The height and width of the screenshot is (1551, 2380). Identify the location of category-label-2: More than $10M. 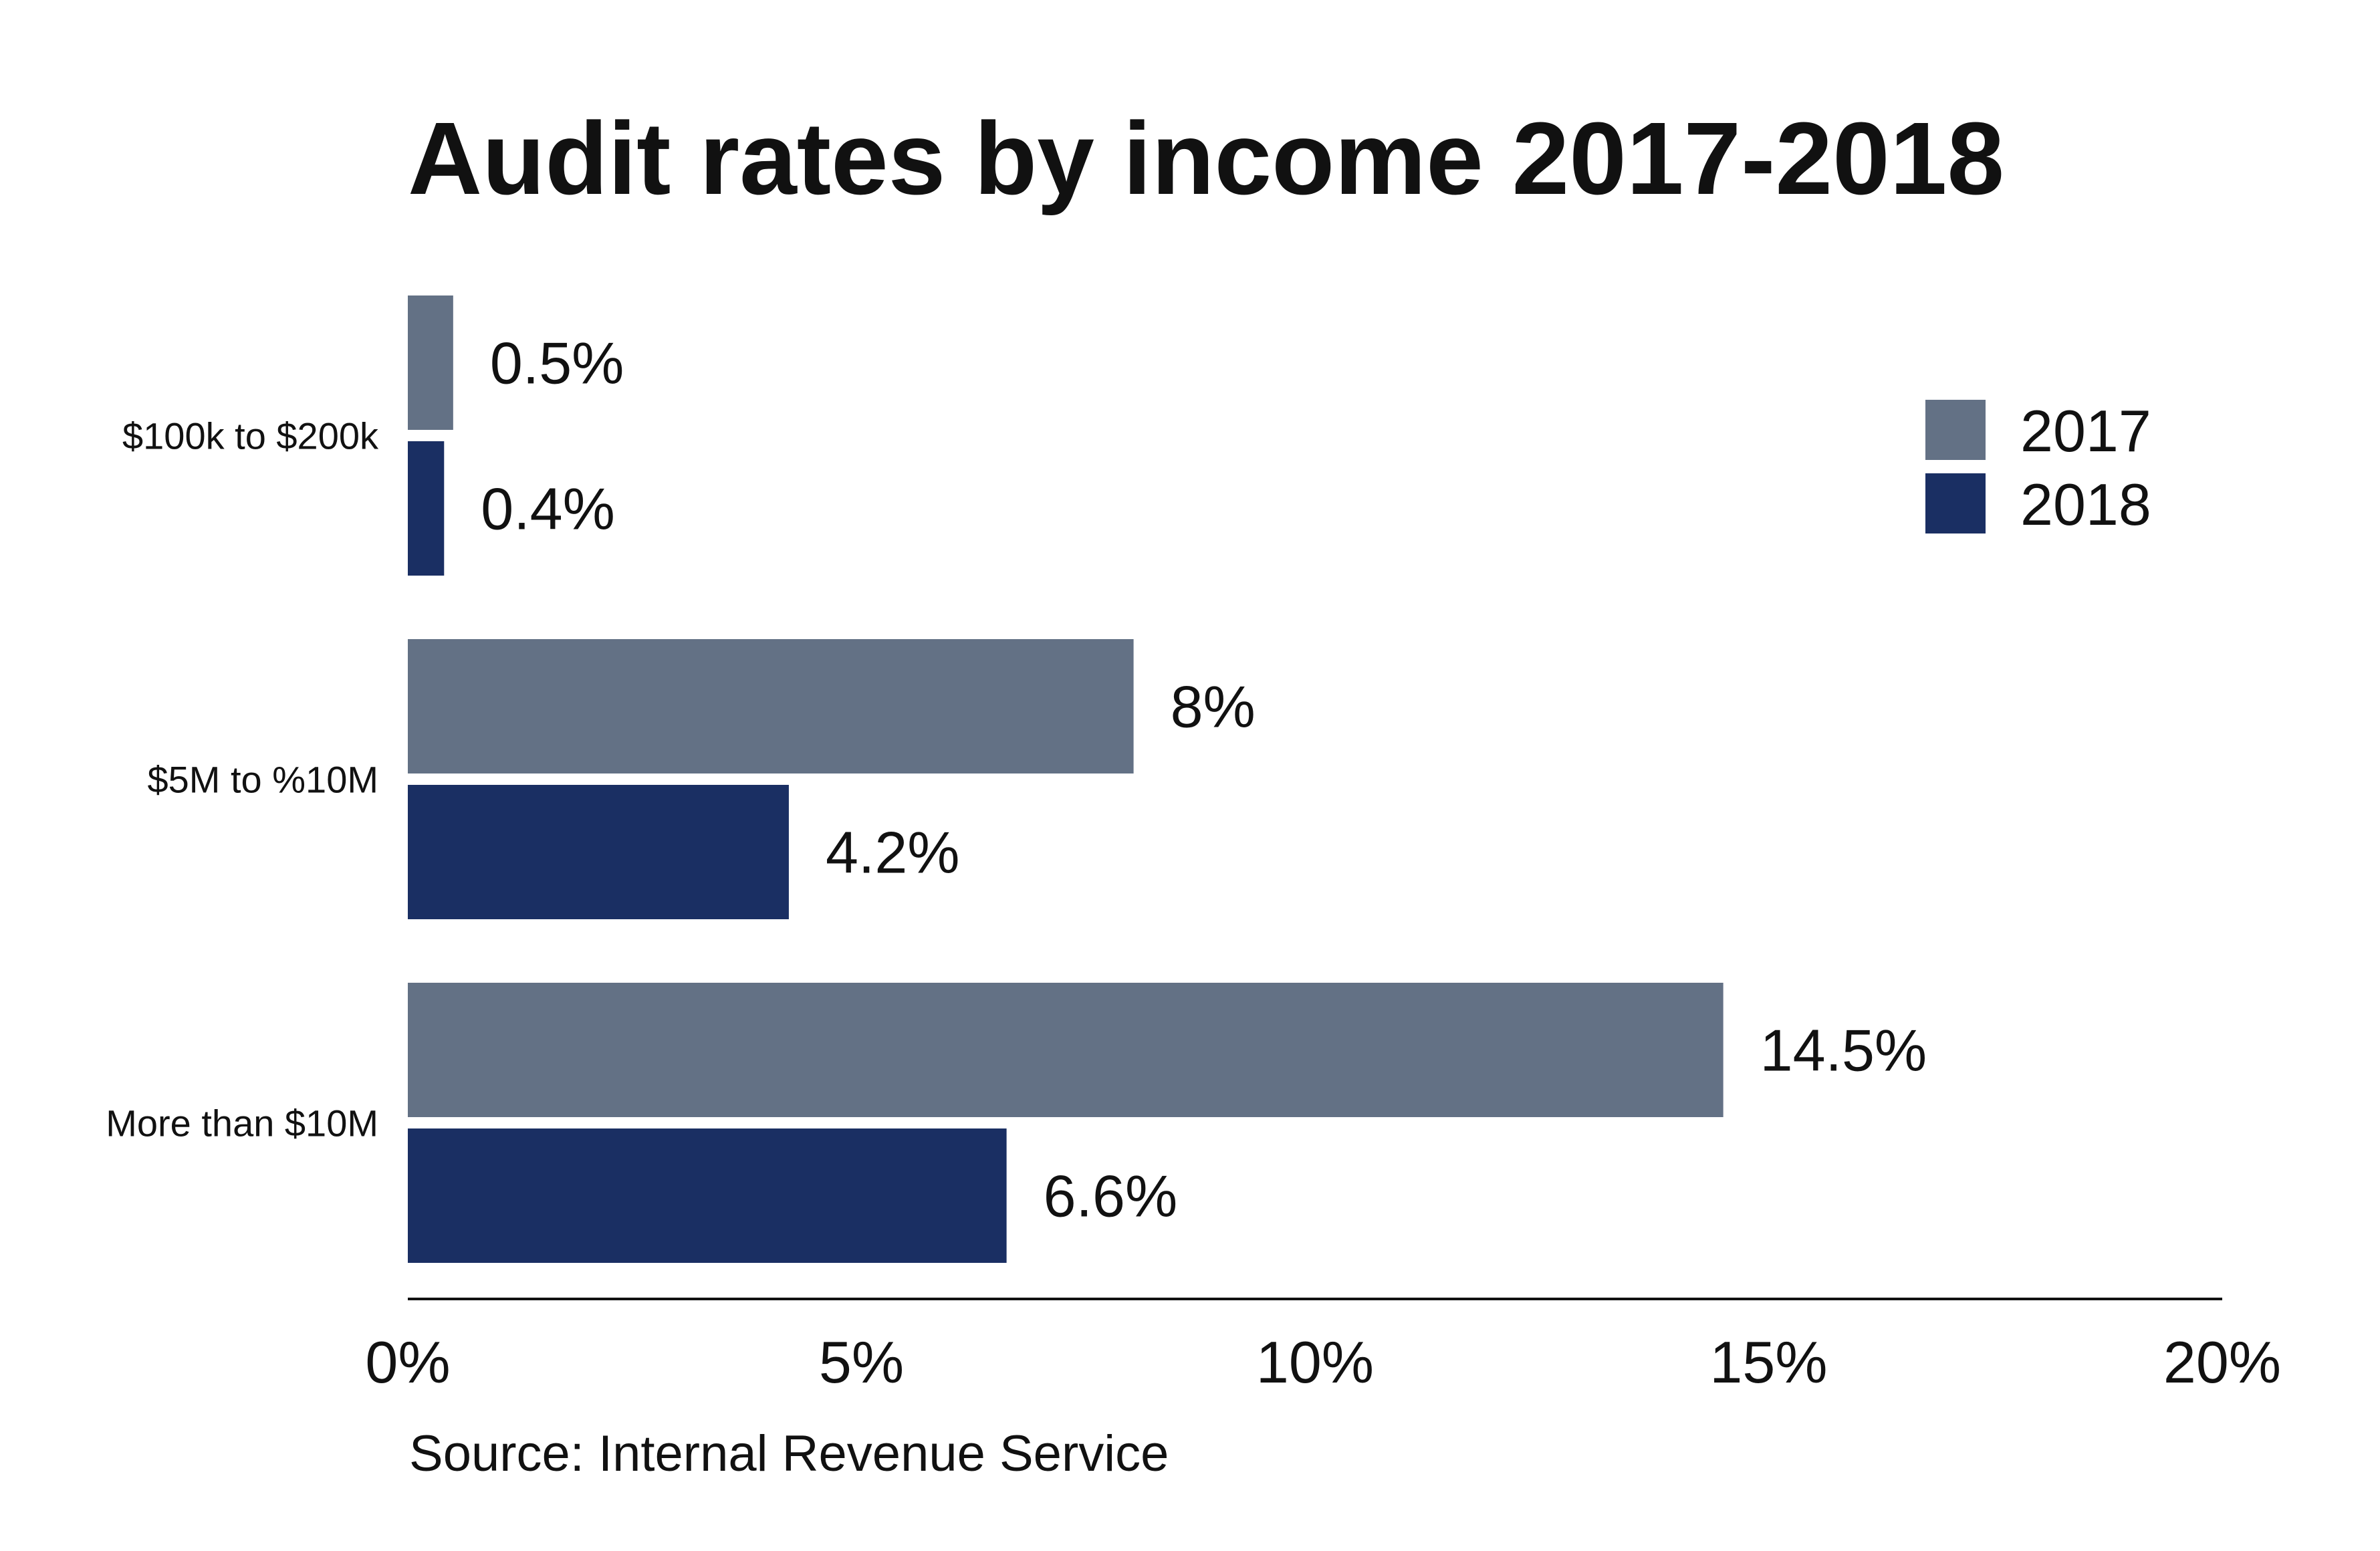
(242, 1123).